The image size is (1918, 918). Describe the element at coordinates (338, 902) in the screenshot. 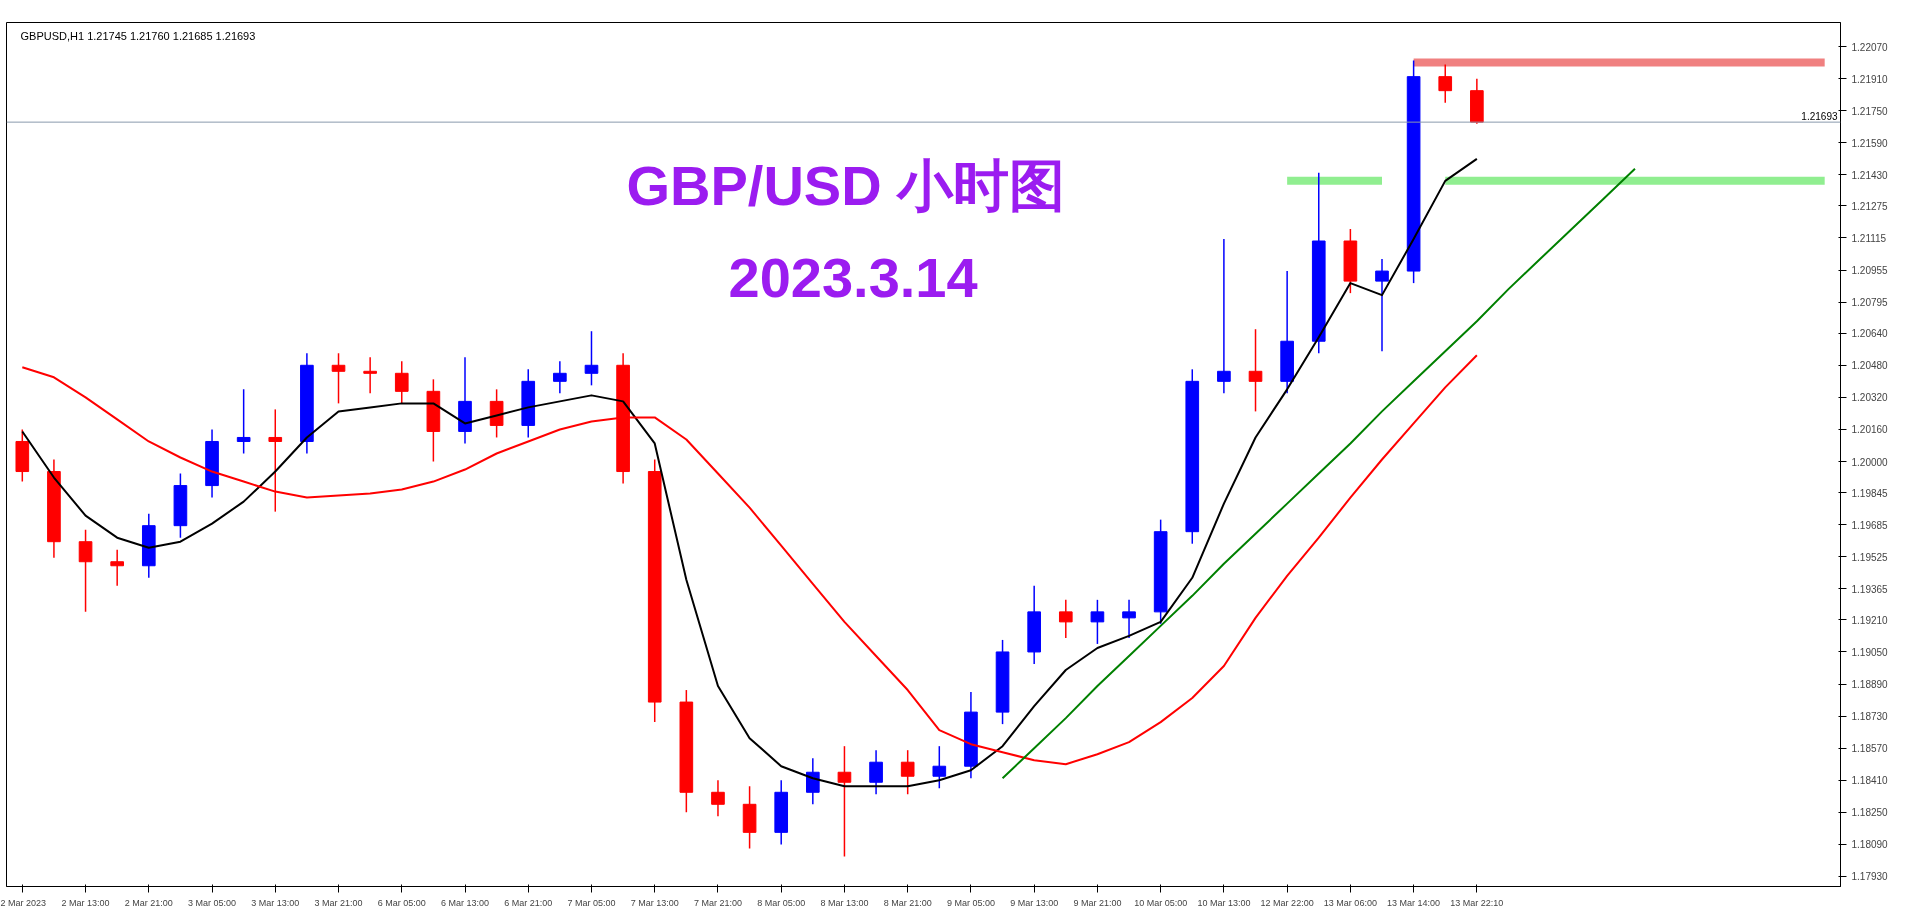

I see `x-tick-label: 3 Mar 21:00` at that location.